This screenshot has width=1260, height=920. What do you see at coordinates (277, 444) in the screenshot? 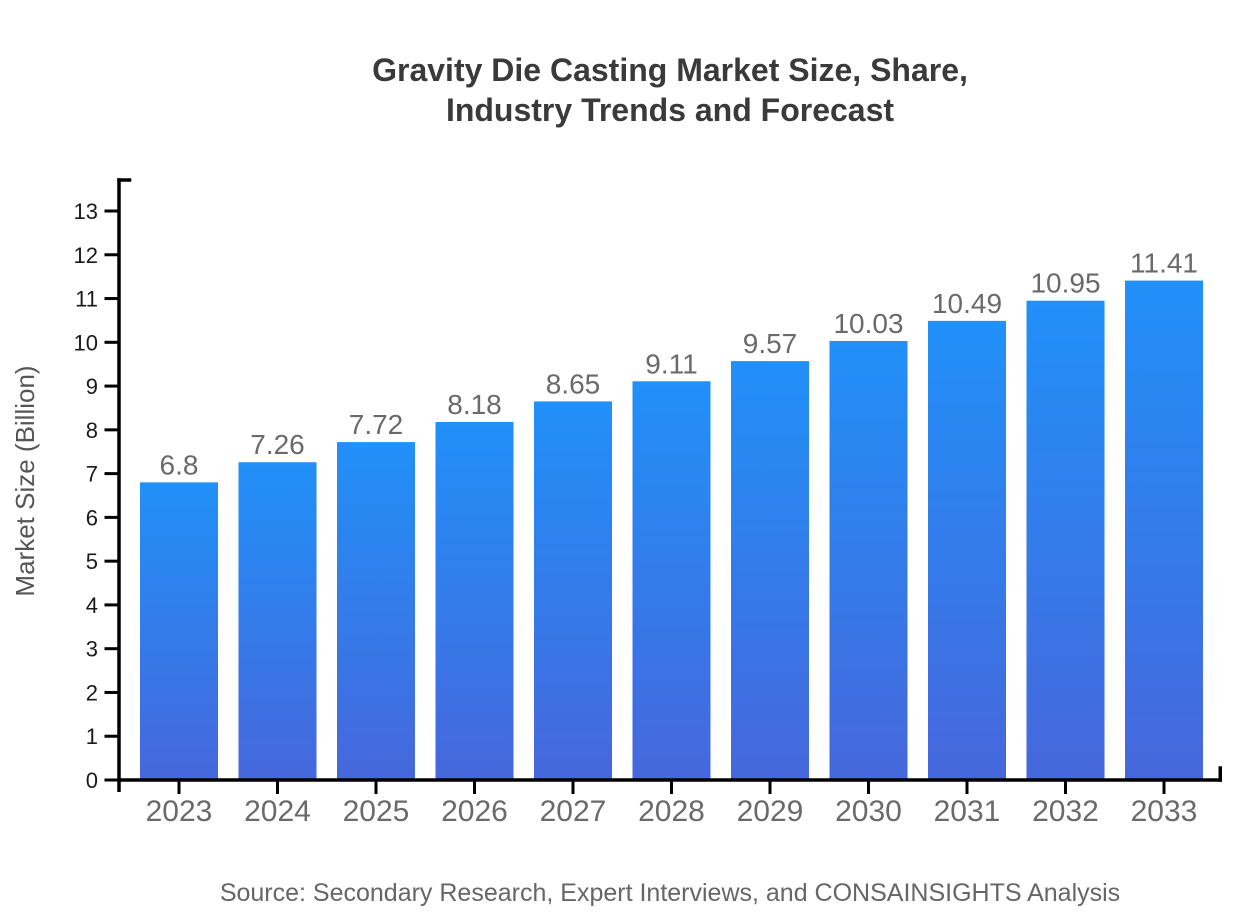
I see `bar-value-2024: 7.26` at bounding box center [277, 444].